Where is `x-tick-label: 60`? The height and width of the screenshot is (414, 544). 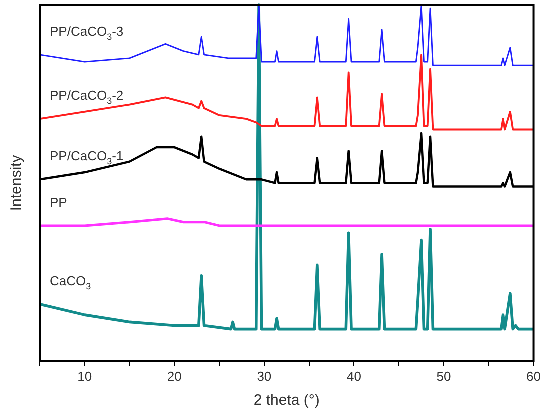 x-tick-label: 60 is located at coordinates (534, 376).